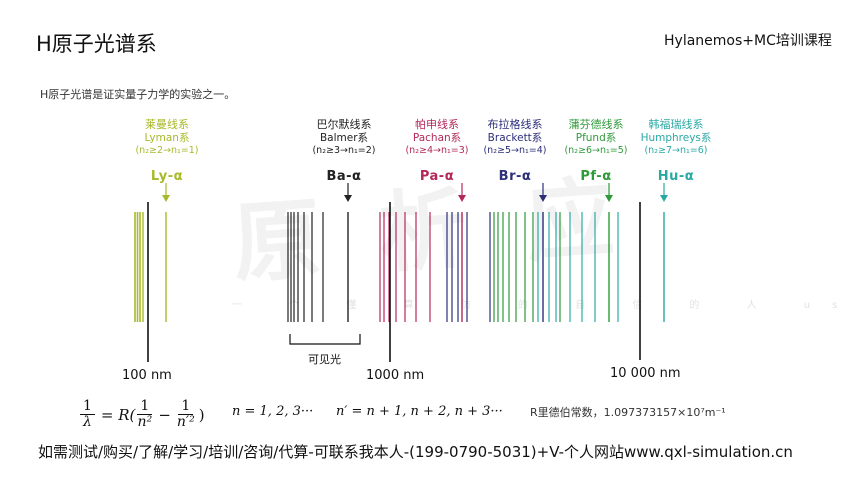 The height and width of the screenshot is (484, 860). What do you see at coordinates (167, 124) in the screenshot?
I see `series-name-zh: 莱曼线系` at bounding box center [167, 124].